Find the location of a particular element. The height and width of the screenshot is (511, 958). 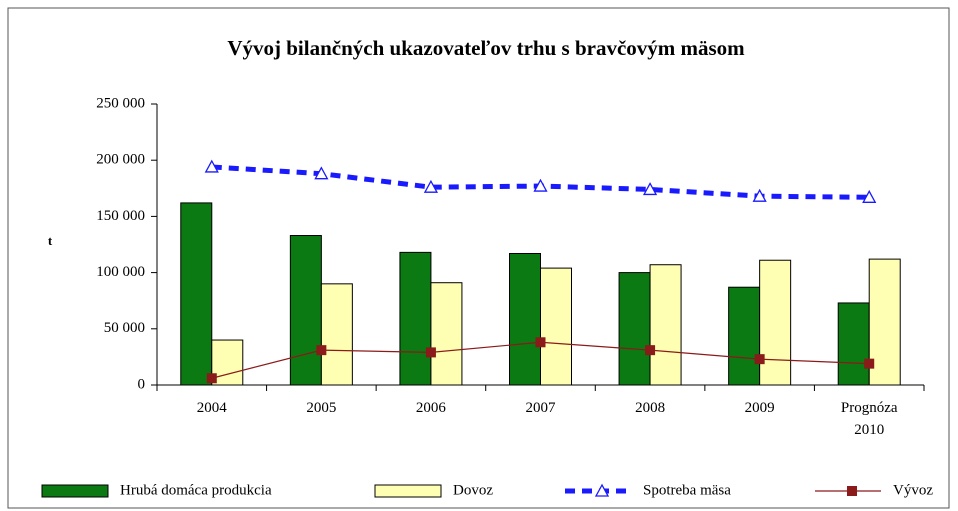

x-tick-label: 2008 is located at coordinates (650, 408).